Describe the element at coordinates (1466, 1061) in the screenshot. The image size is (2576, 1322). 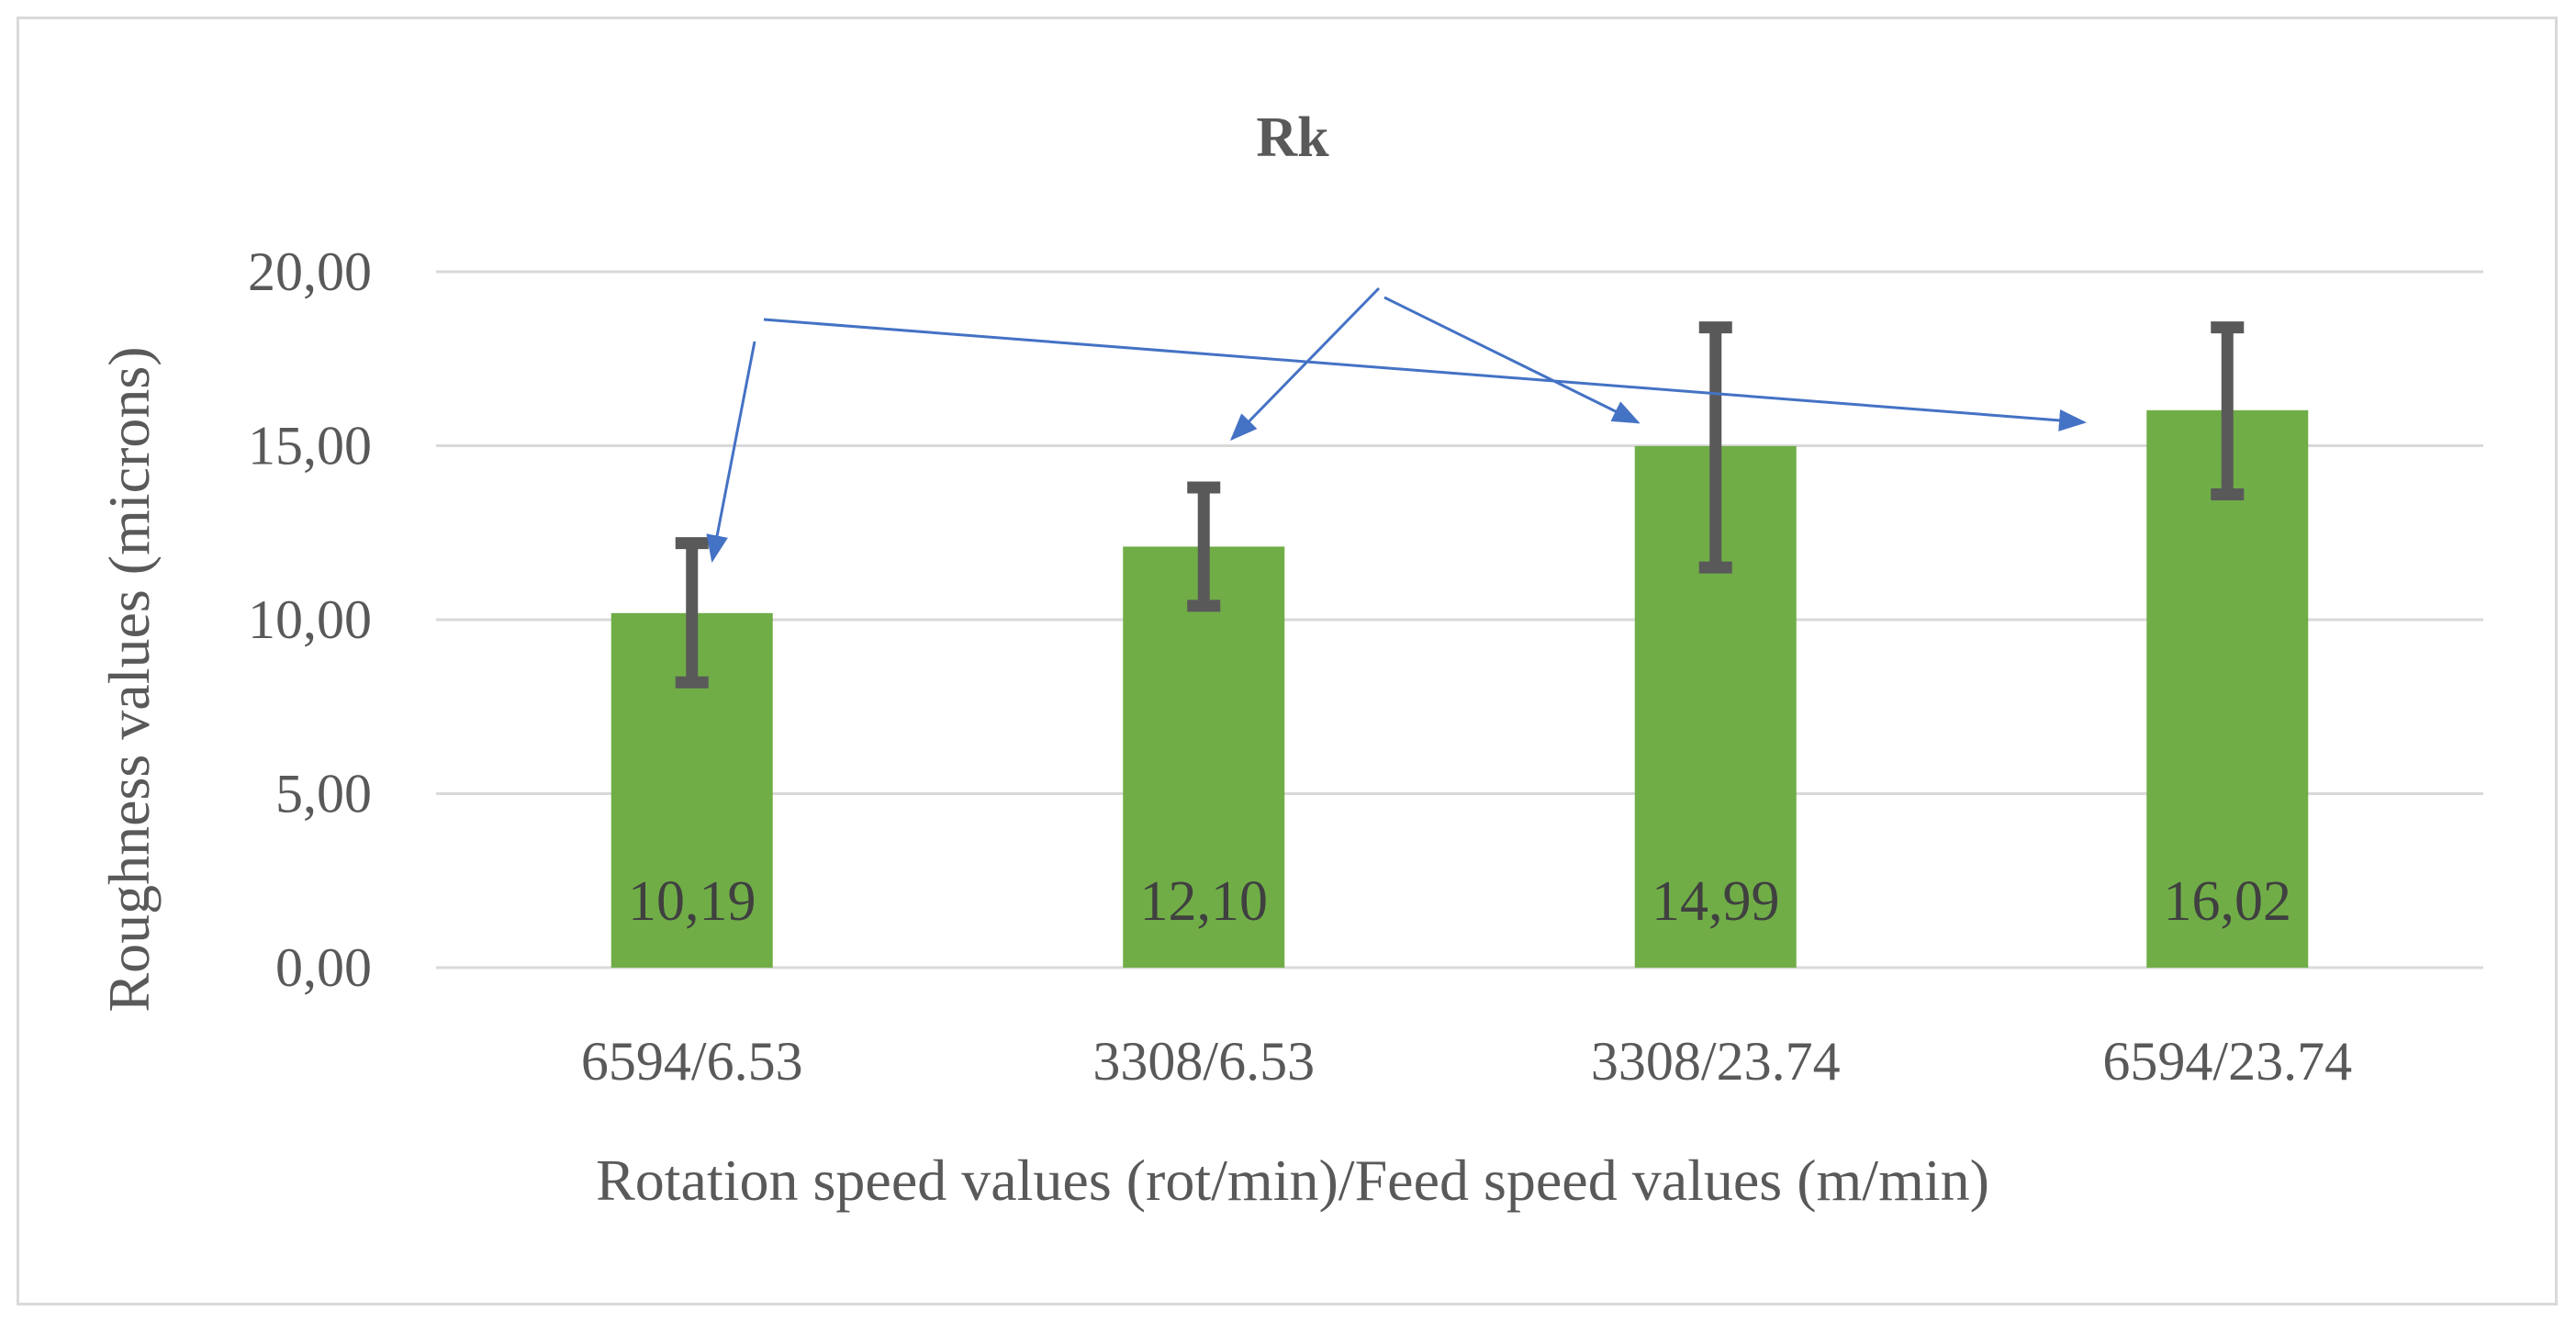
I see `x-tick-labels: 6594/6.53 3308/6.53 3308/23.74 6594/23.74` at that location.